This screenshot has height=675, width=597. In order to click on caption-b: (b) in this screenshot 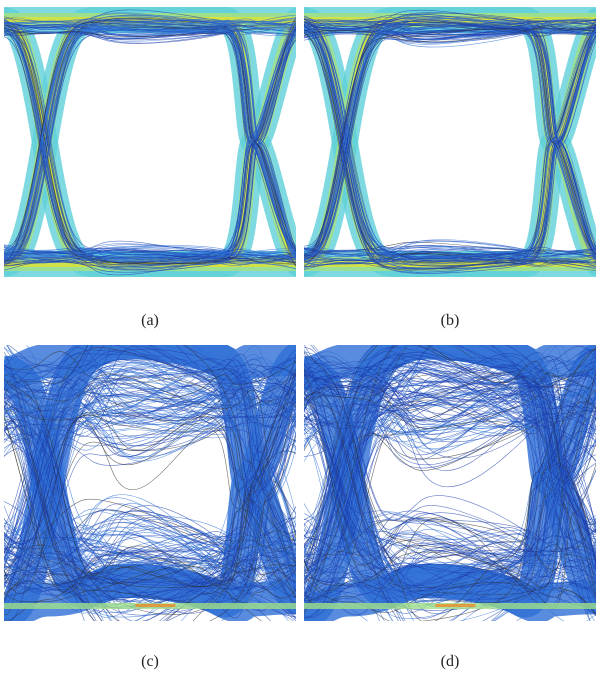, I will do `click(450, 320)`.